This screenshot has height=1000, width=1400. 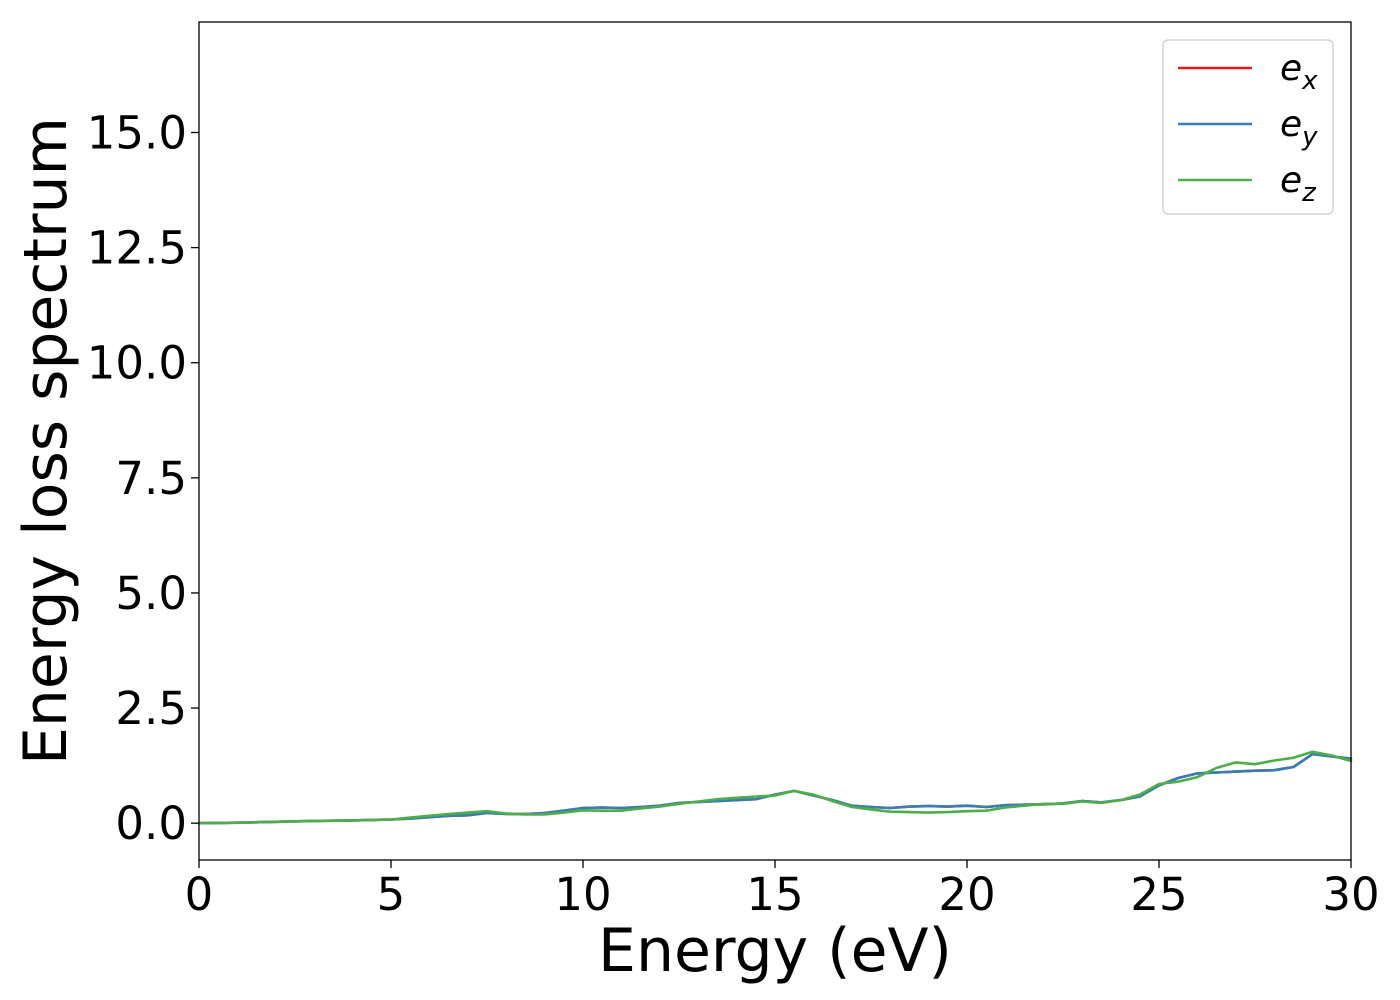 I want to click on y-tick-label: 5.0, so click(x=151, y=593).